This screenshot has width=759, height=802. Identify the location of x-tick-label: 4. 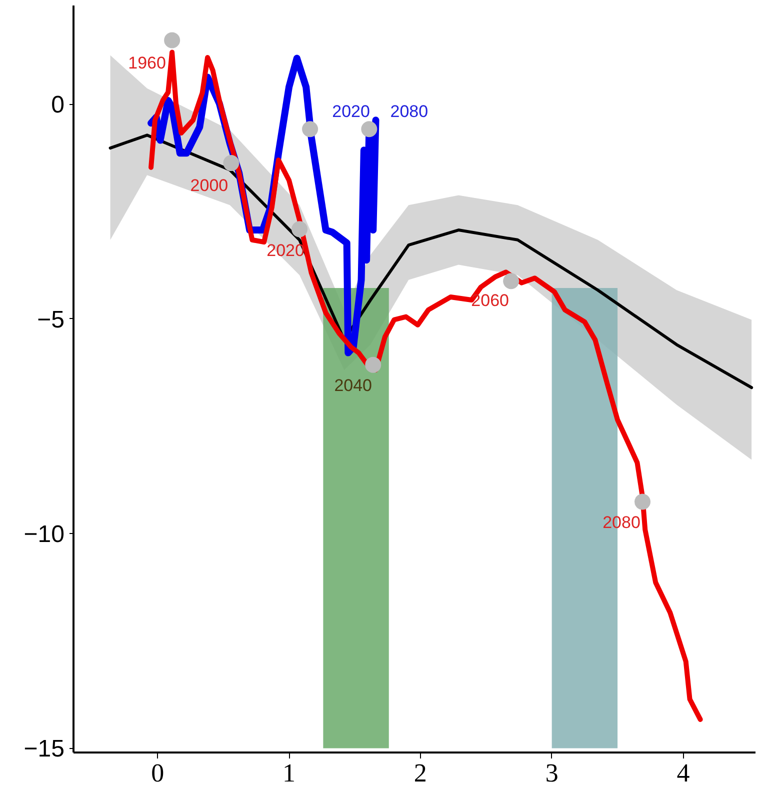
(683, 773).